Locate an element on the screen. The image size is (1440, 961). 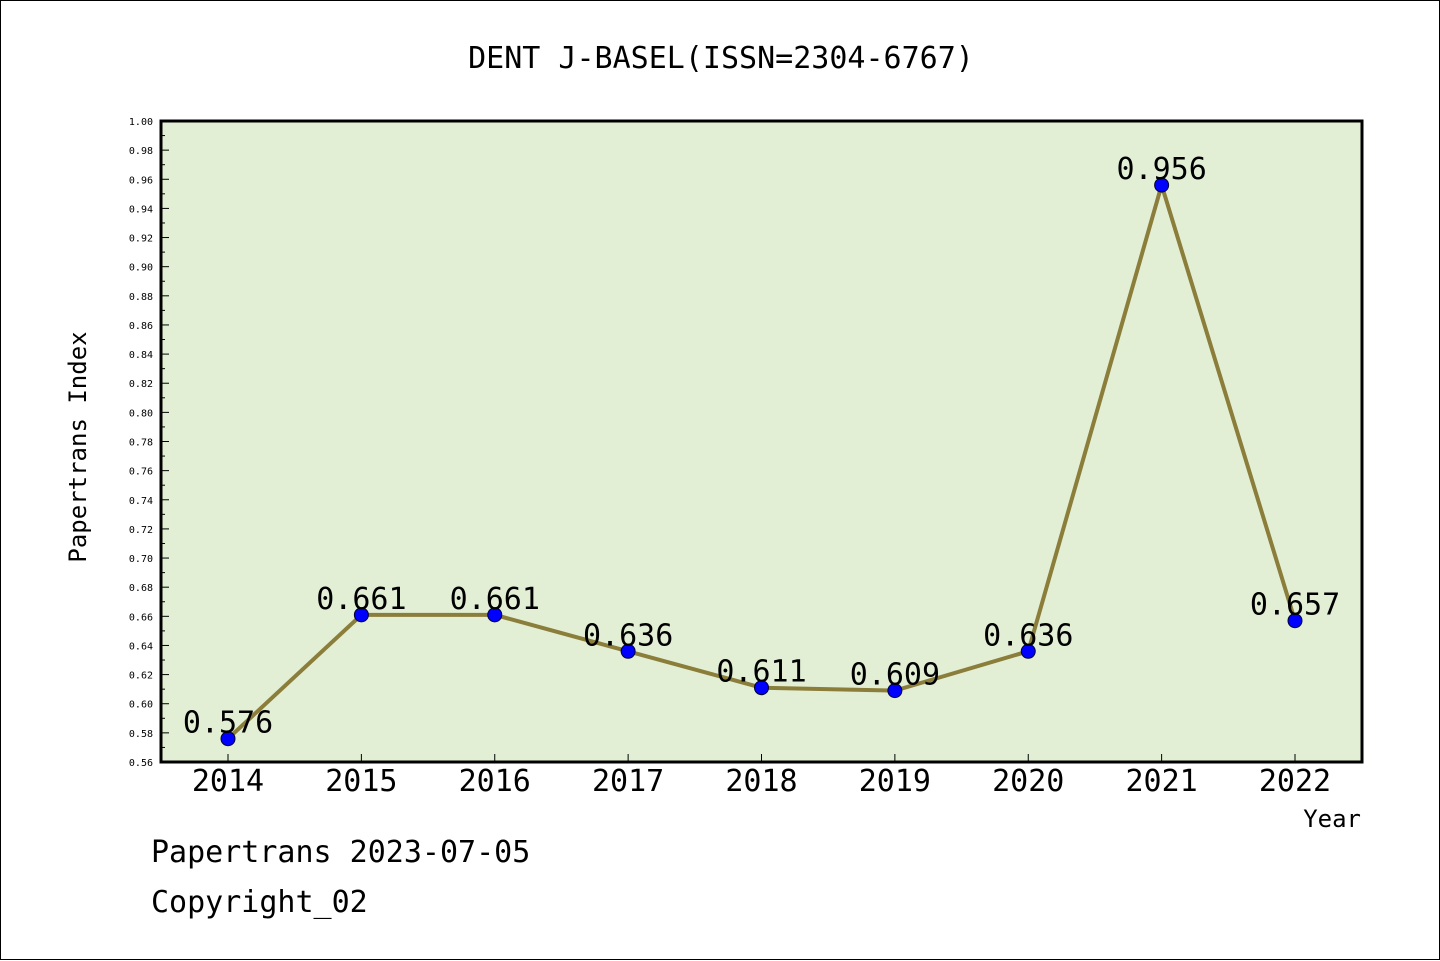
x-tick-label: 2018 is located at coordinates (761, 781).